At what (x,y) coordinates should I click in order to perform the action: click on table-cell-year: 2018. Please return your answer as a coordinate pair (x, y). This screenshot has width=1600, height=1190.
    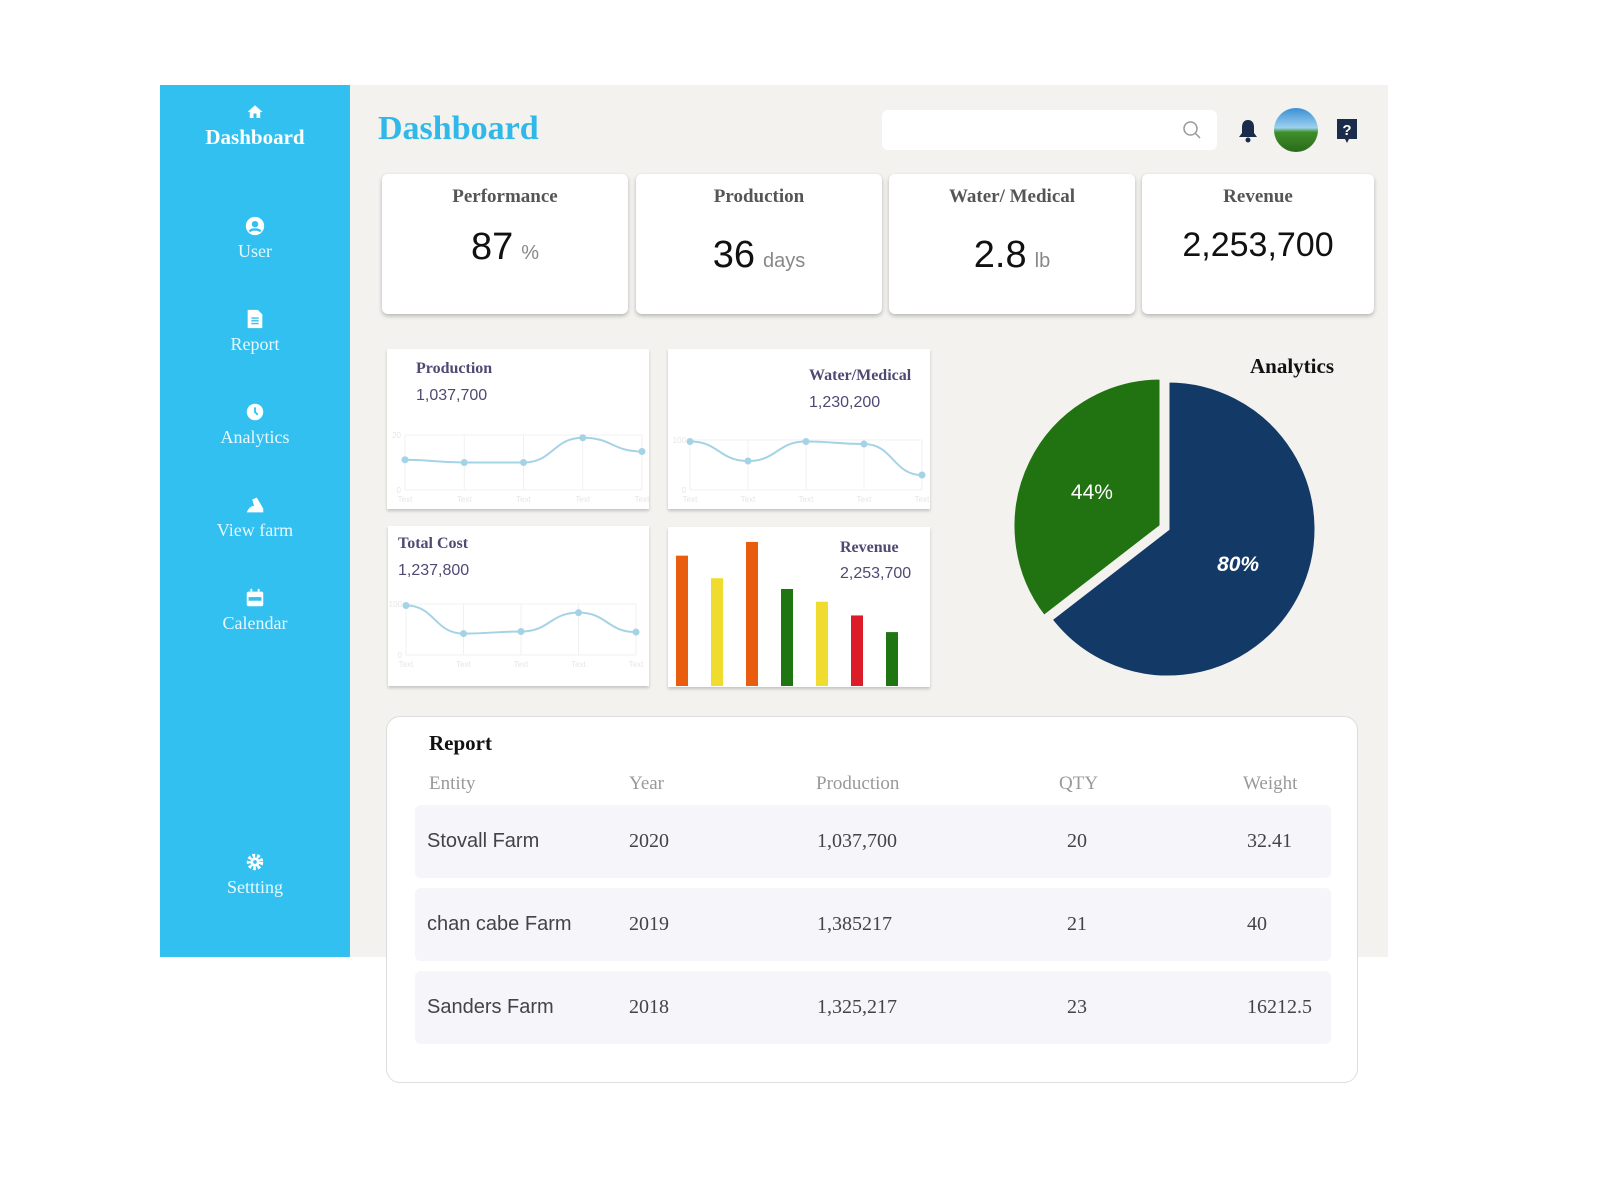
    Looking at the image, I should click on (649, 1007).